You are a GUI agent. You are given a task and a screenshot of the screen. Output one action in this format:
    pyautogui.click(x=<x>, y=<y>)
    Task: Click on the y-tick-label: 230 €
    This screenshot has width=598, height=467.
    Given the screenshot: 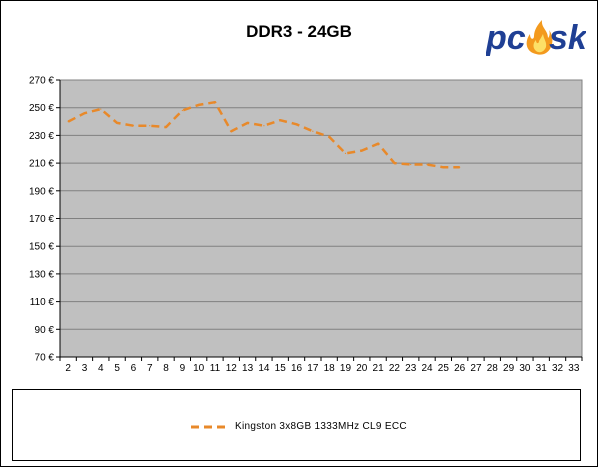 What is the action you would take?
    pyautogui.click(x=41, y=136)
    